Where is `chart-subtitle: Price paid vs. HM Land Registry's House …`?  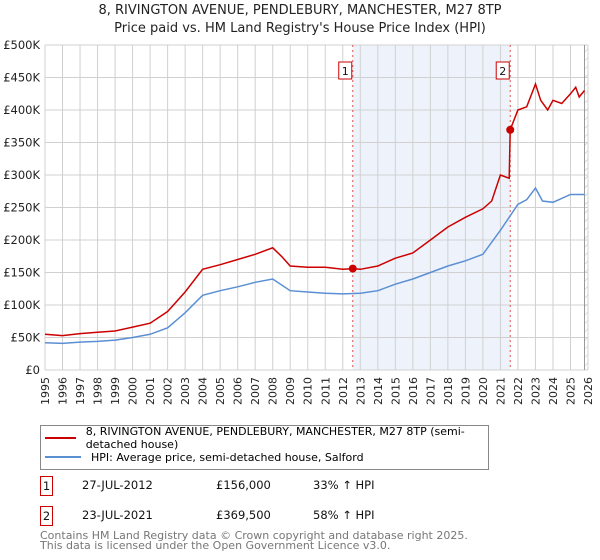
chart-subtitle: Price paid vs. HM Land Registry's House … is located at coordinates (300, 28).